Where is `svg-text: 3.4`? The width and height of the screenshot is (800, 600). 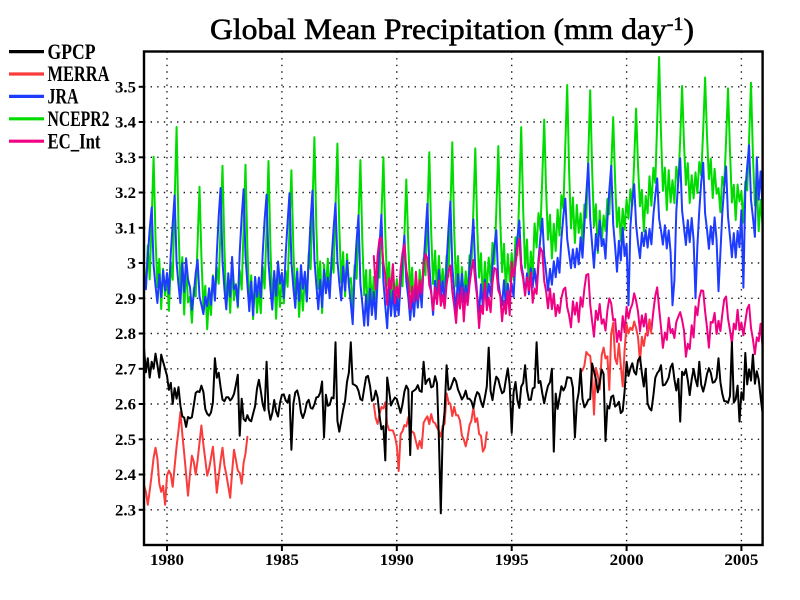
svg-text: 3.4 is located at coordinates (125, 123).